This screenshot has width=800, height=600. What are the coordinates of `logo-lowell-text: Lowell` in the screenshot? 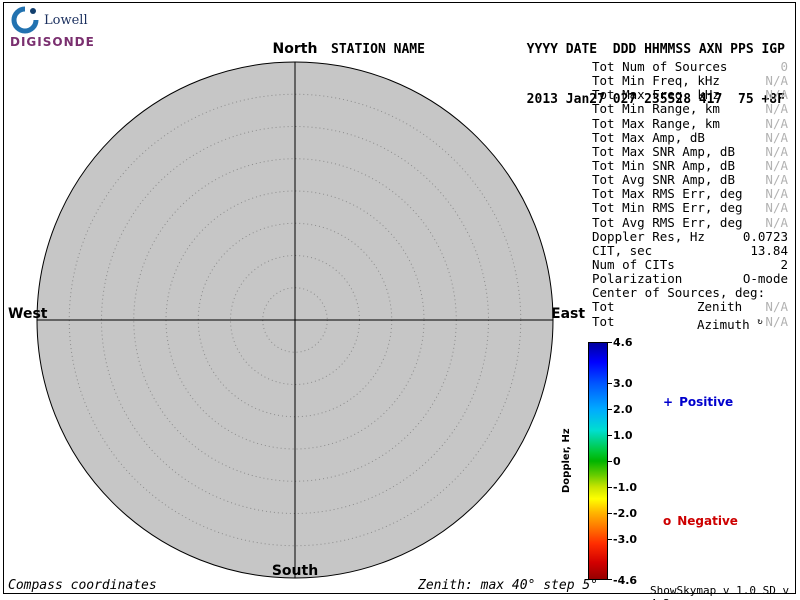 It's located at (66, 20).